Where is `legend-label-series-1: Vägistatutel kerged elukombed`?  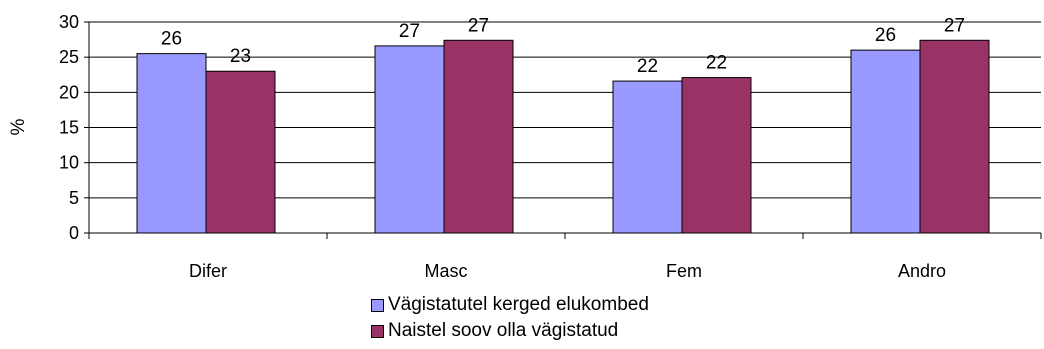
legend-label-series-1: Vägistatutel kerged elukombed is located at coordinates (518, 304).